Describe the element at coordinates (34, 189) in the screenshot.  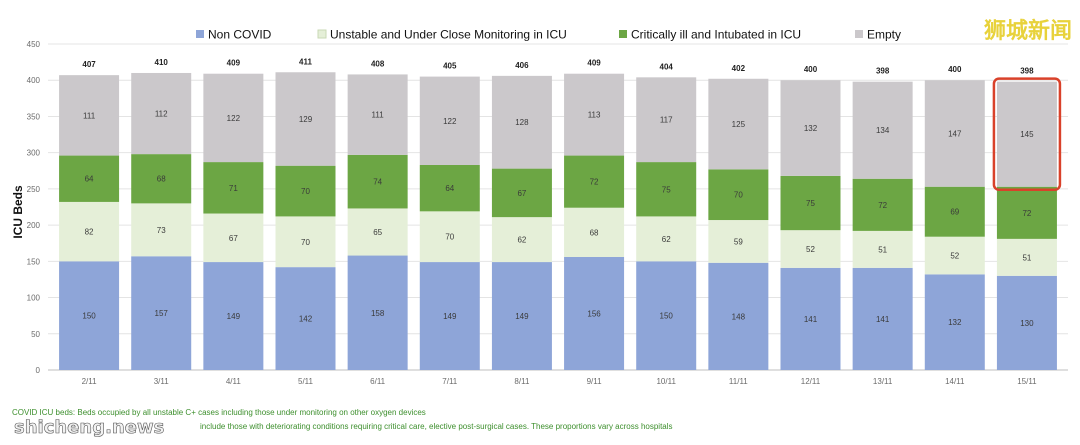
I see `y-tick-label: 250` at that location.